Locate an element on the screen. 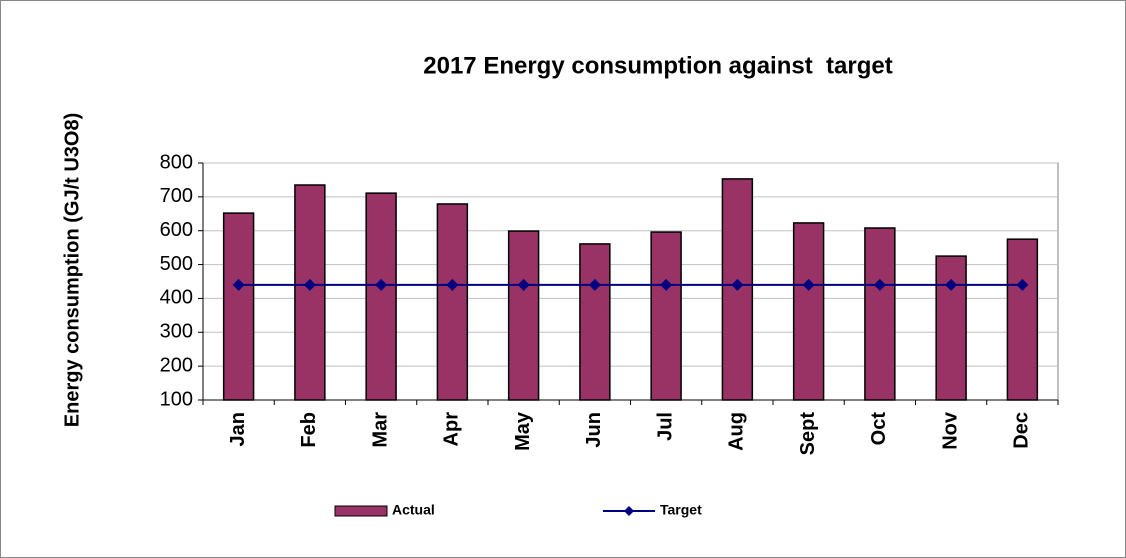 This screenshot has height=558, width=1126. x-tick-label: Dec is located at coordinates (1022, 430).